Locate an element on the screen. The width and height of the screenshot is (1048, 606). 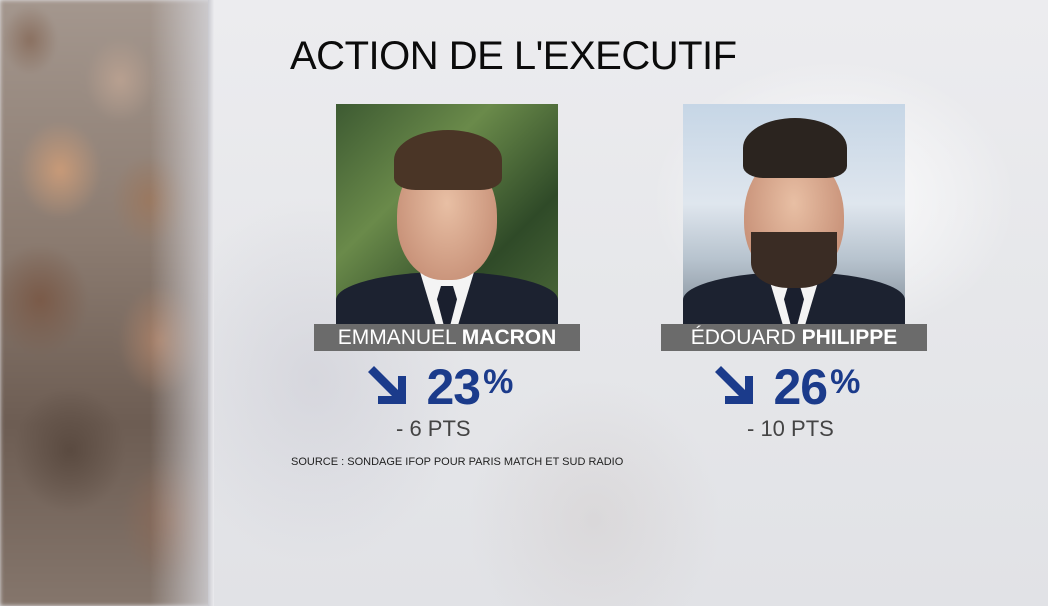
first-name: ÉDOUARD is located at coordinates (743, 337).